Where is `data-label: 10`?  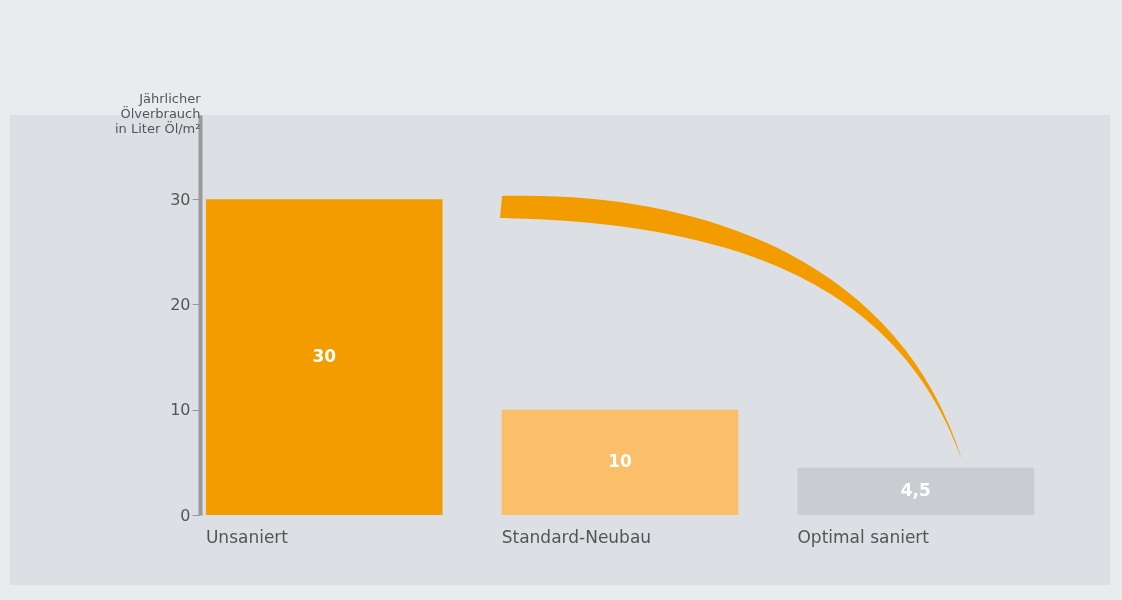 data-label: 10 is located at coordinates (620, 461).